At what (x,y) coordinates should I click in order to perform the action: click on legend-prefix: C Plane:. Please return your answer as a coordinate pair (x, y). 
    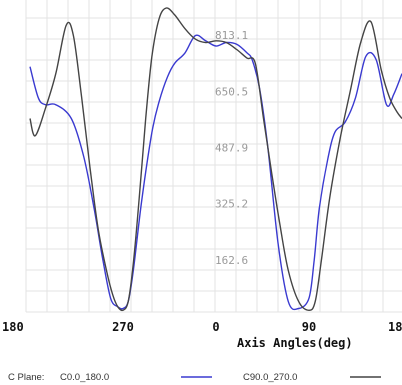
    Looking at the image, I should click on (26, 377).